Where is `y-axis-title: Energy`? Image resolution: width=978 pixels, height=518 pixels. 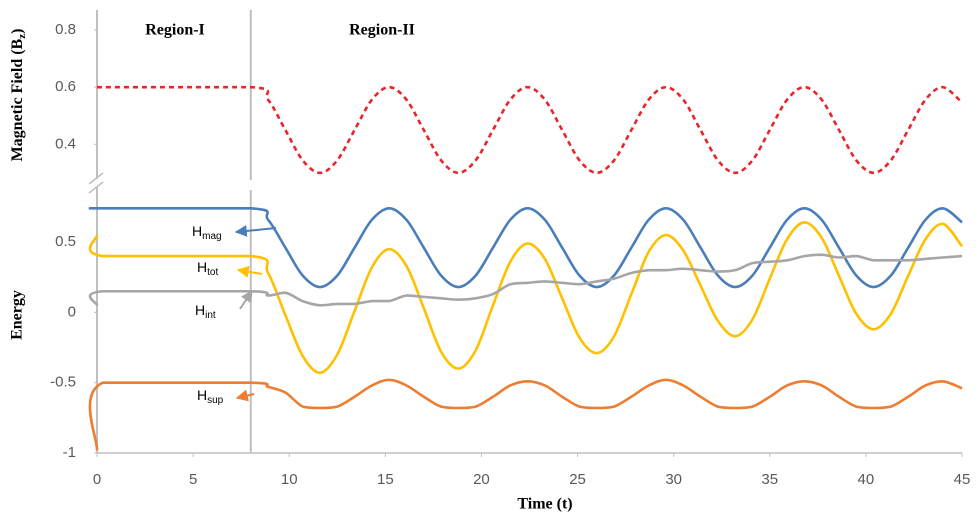
y-axis-title: Energy is located at coordinates (17, 315).